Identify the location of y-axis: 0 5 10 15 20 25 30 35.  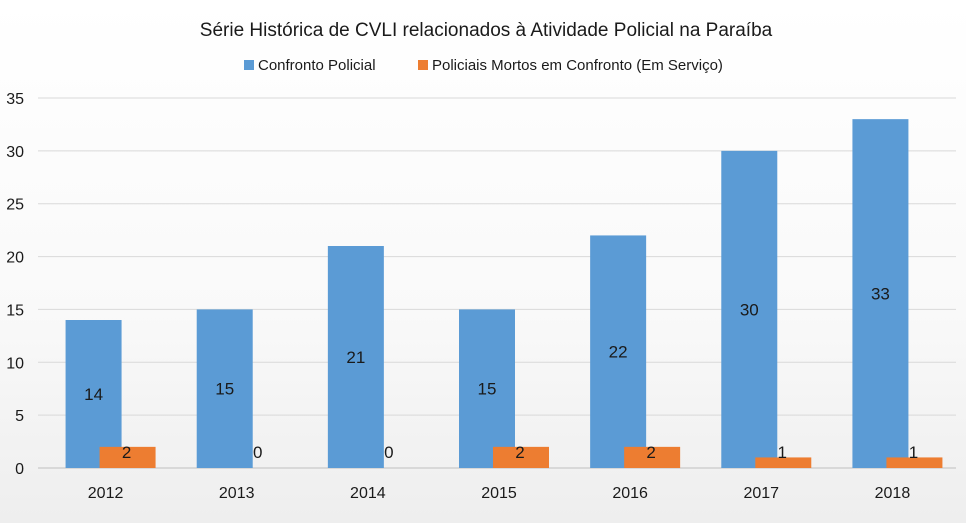
(15, 284).